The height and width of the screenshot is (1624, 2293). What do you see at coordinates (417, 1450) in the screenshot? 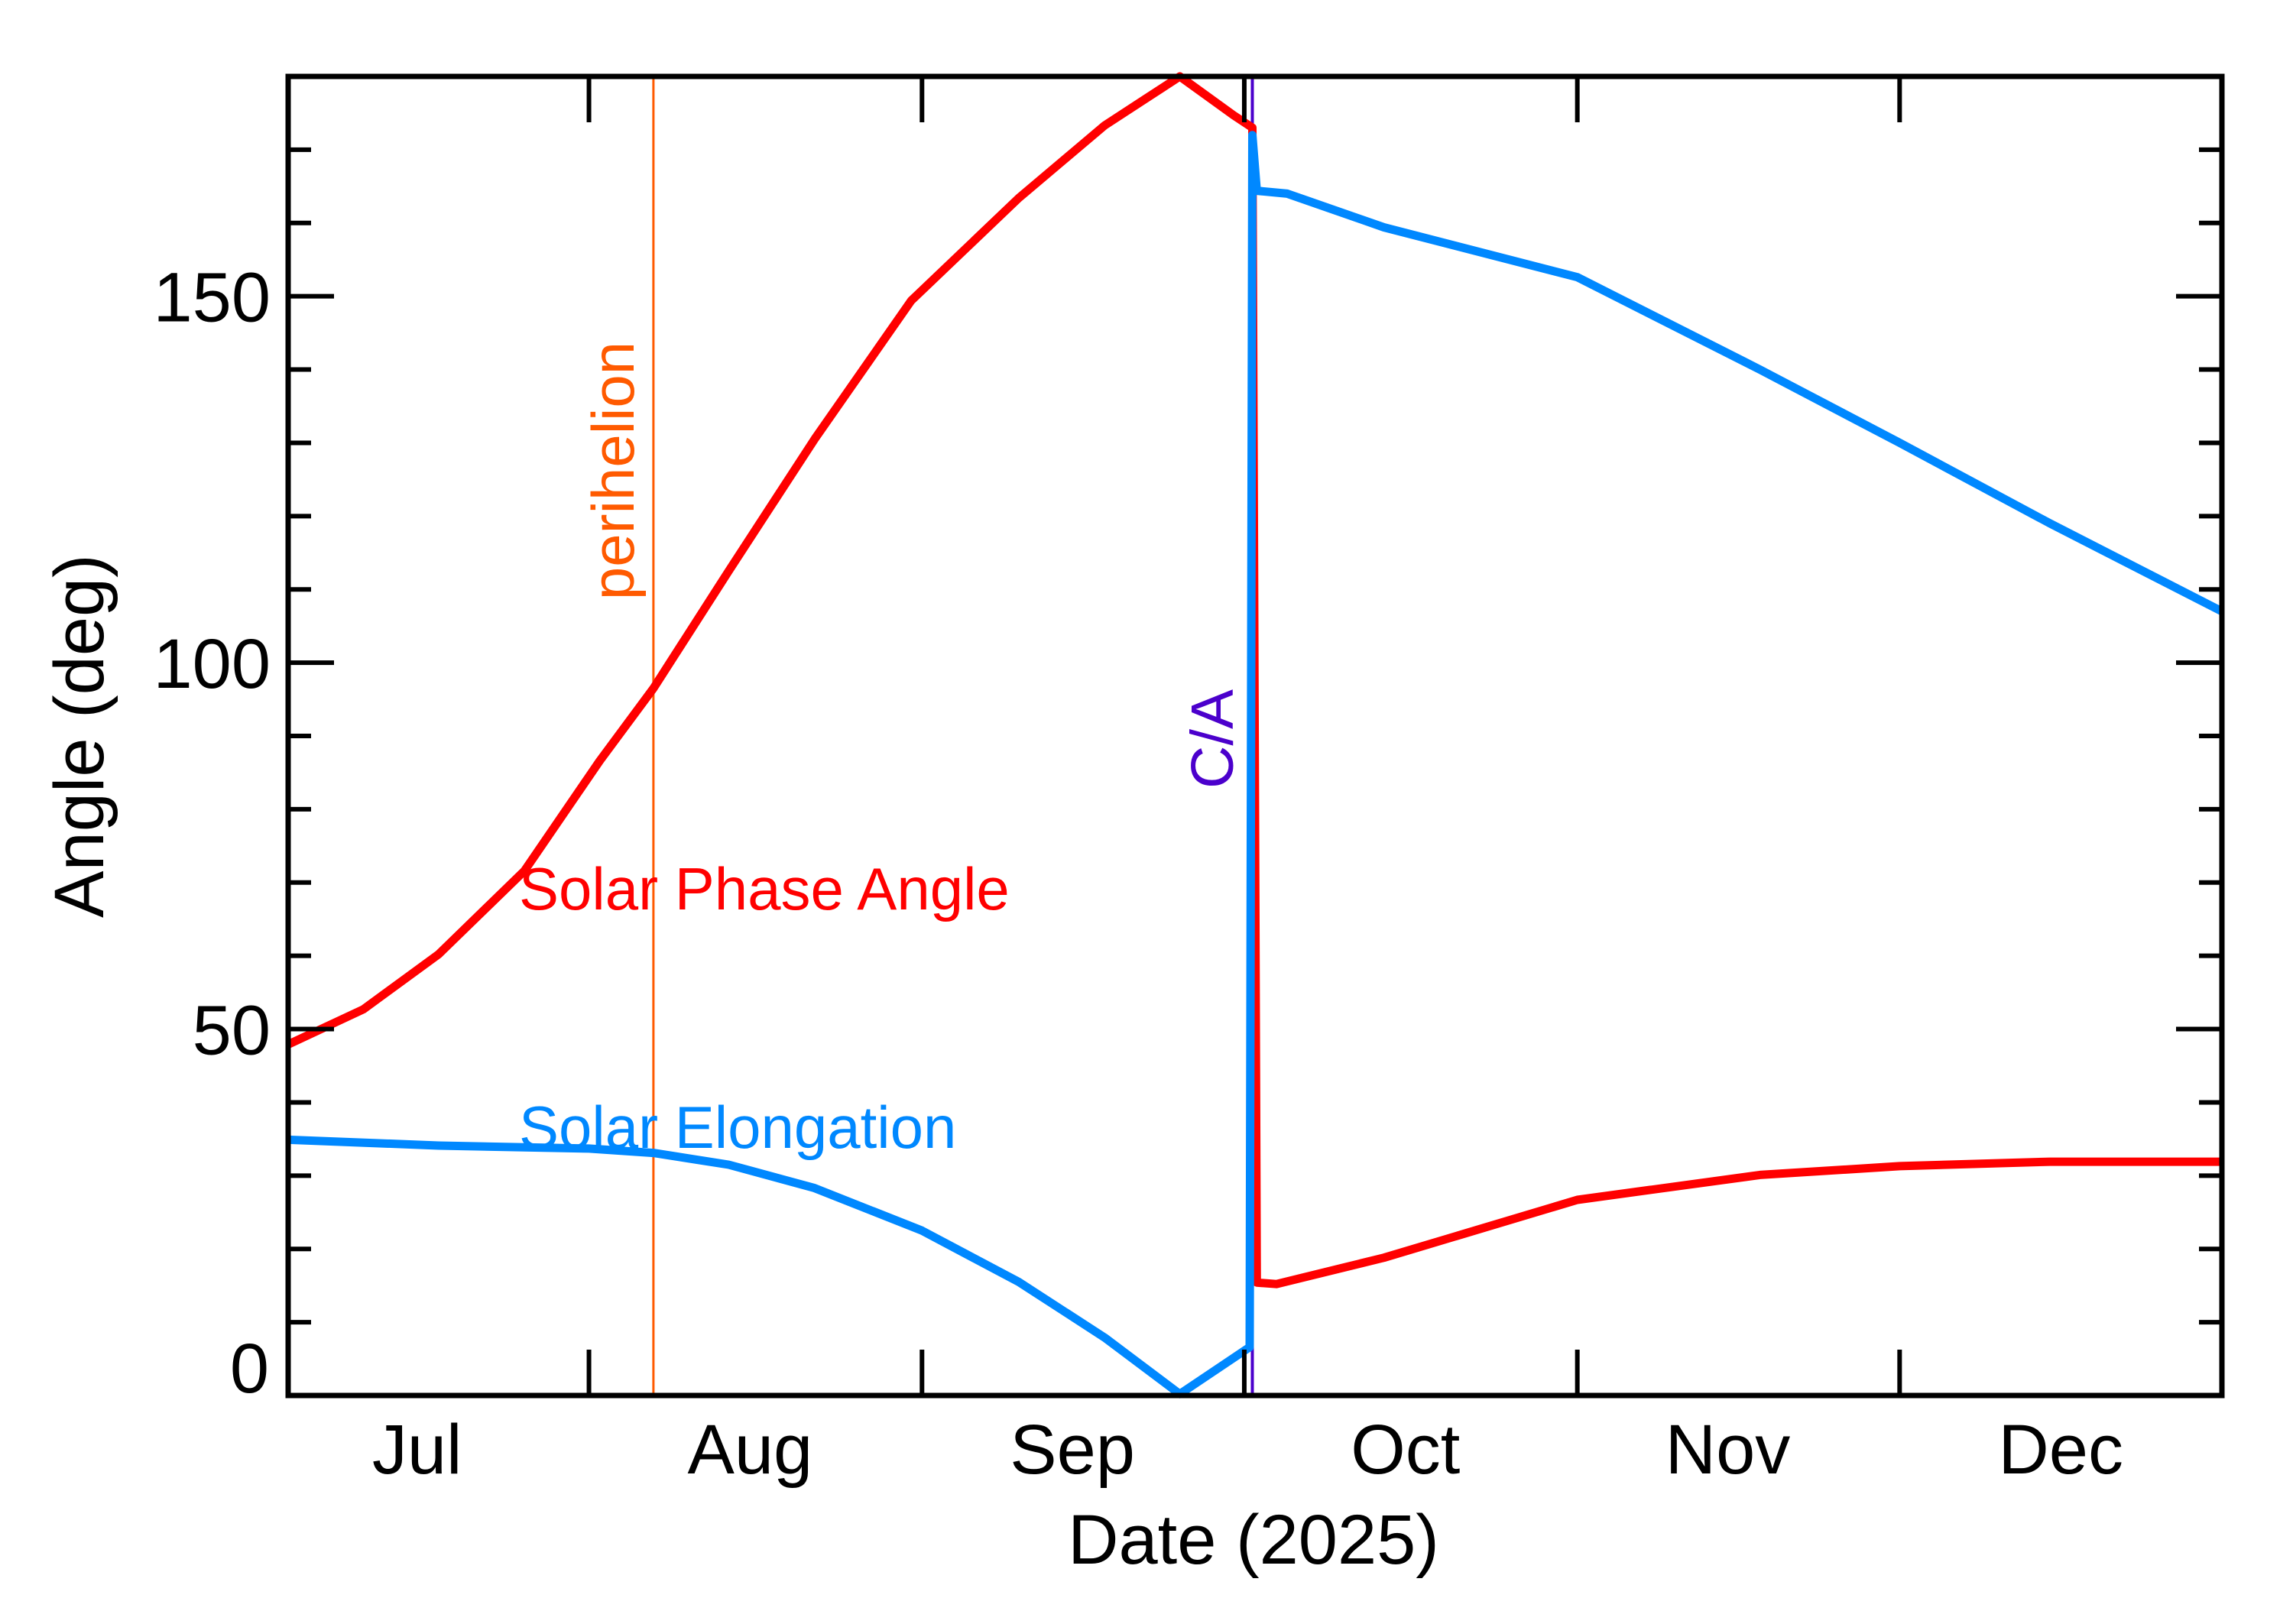
I see `x-tick-label: Jul` at bounding box center [417, 1450].